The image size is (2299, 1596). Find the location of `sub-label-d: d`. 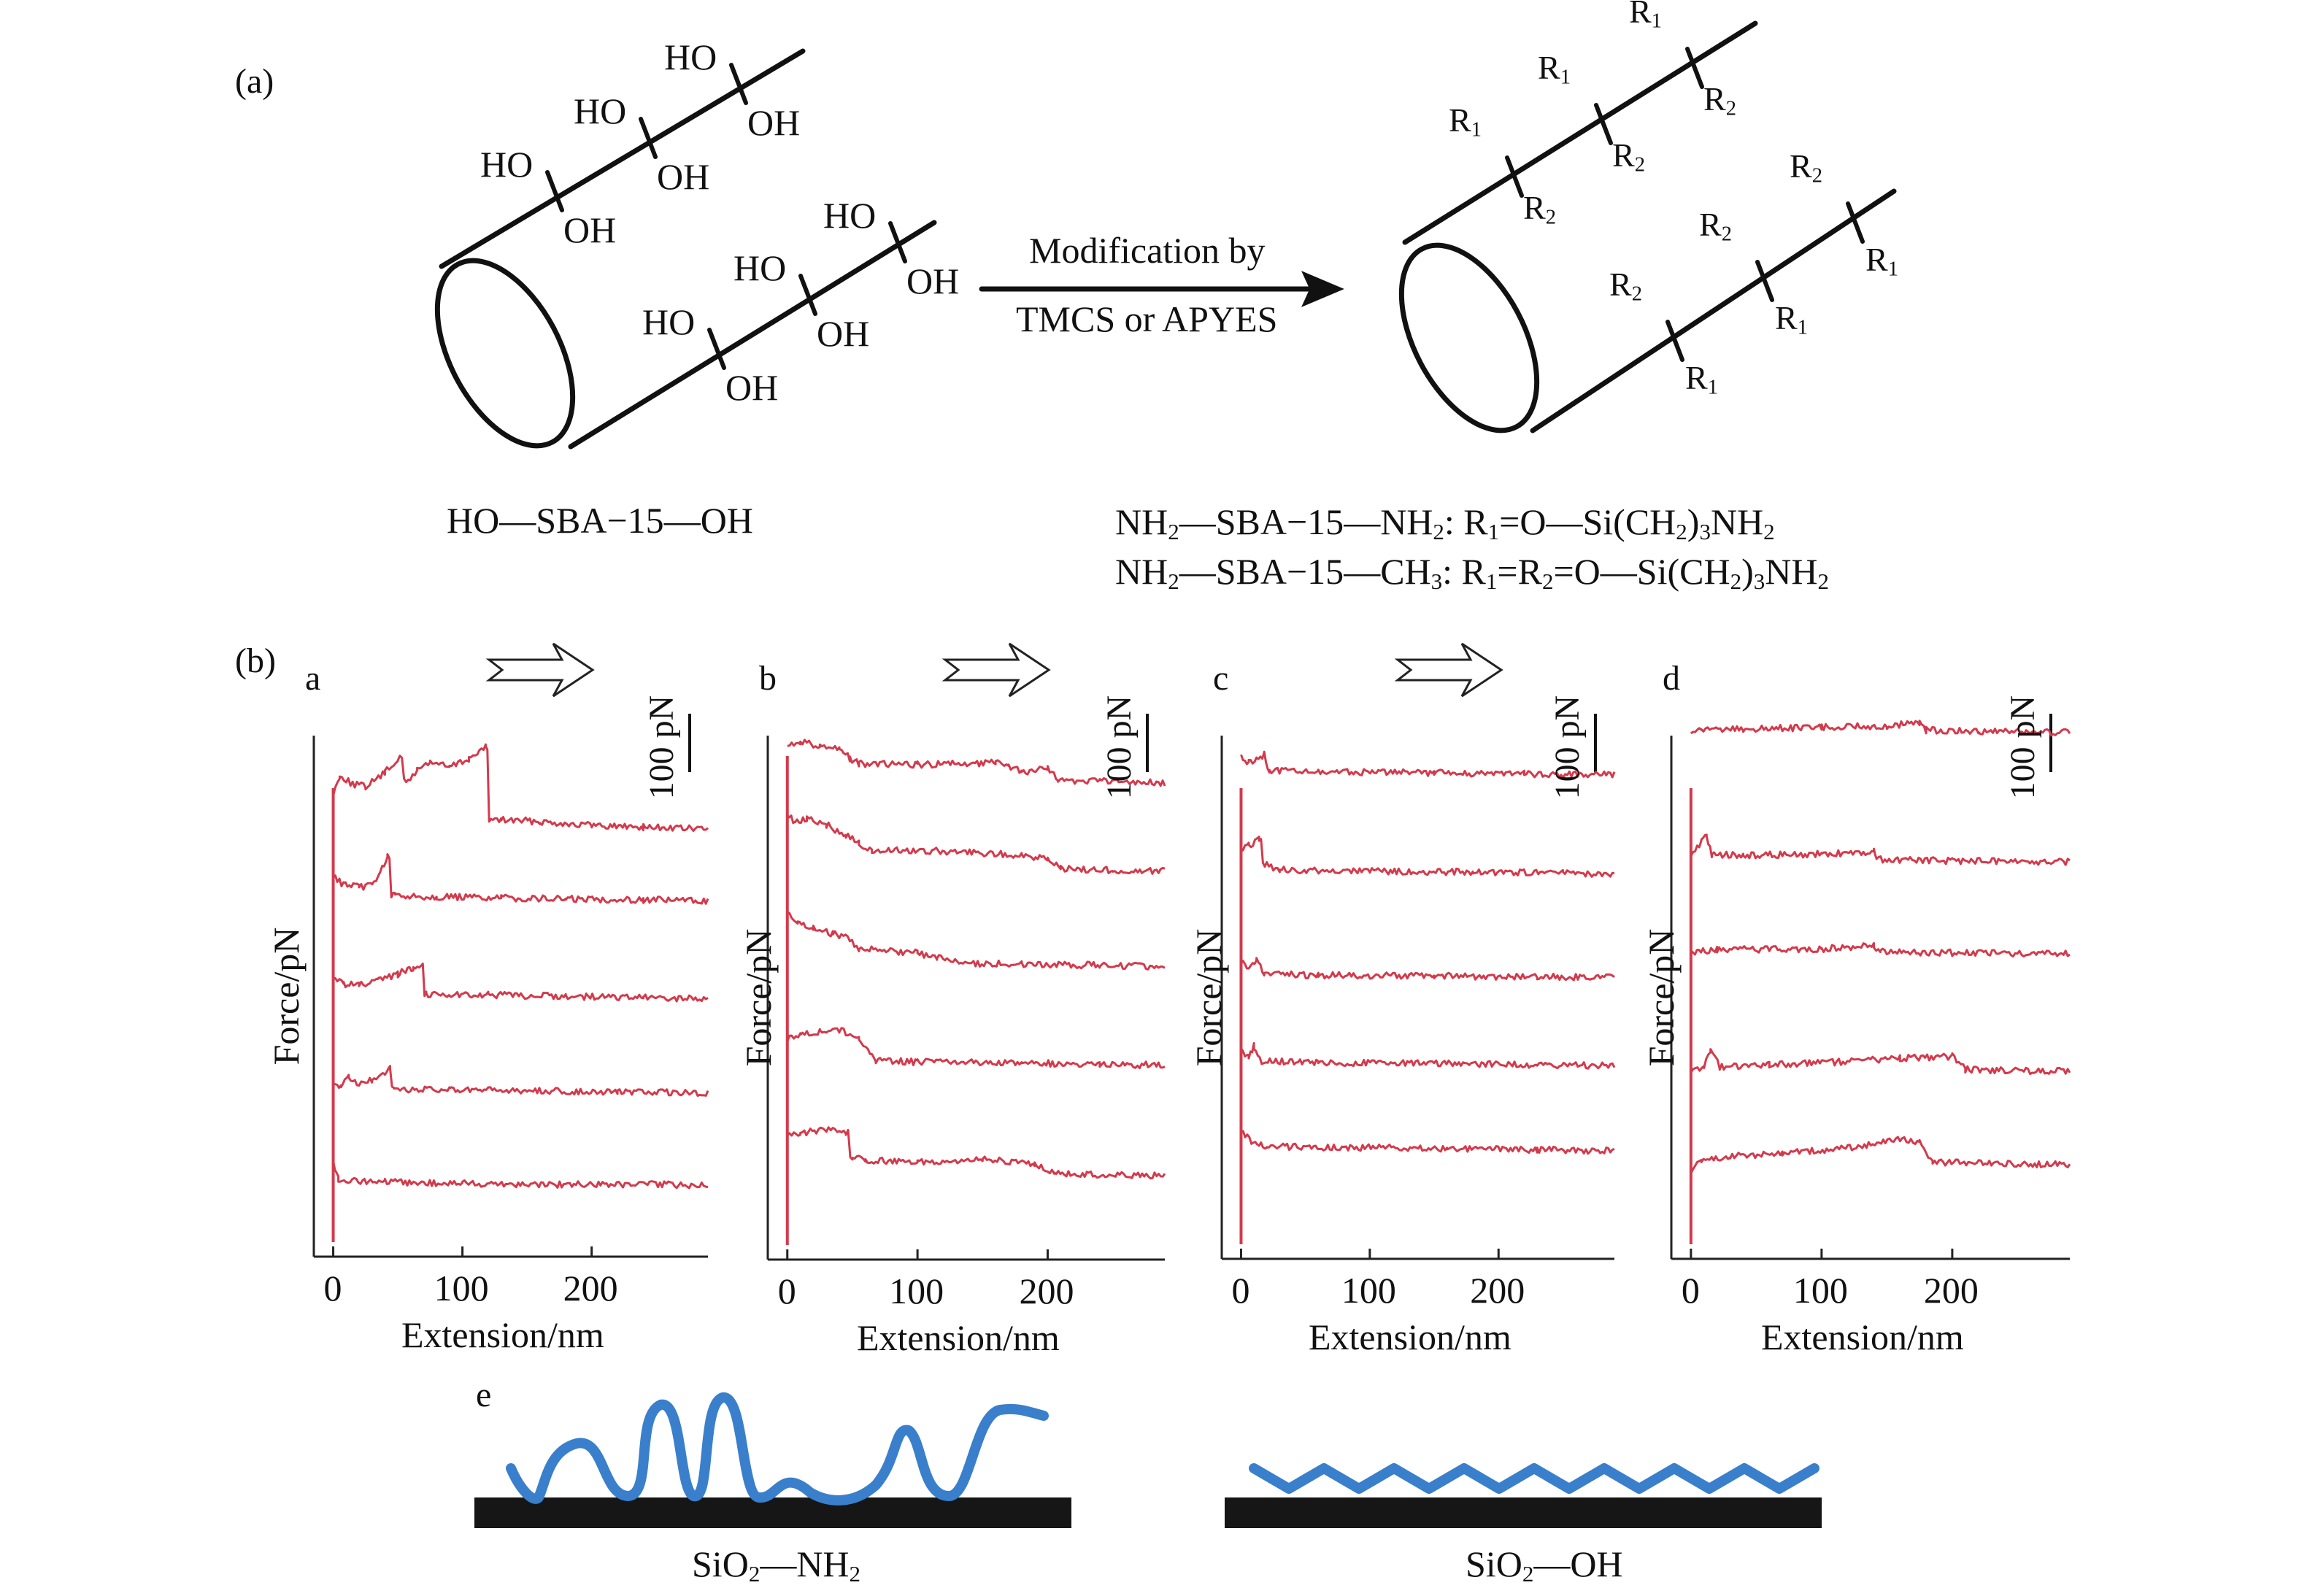

sub-label-d: d is located at coordinates (1672, 678).